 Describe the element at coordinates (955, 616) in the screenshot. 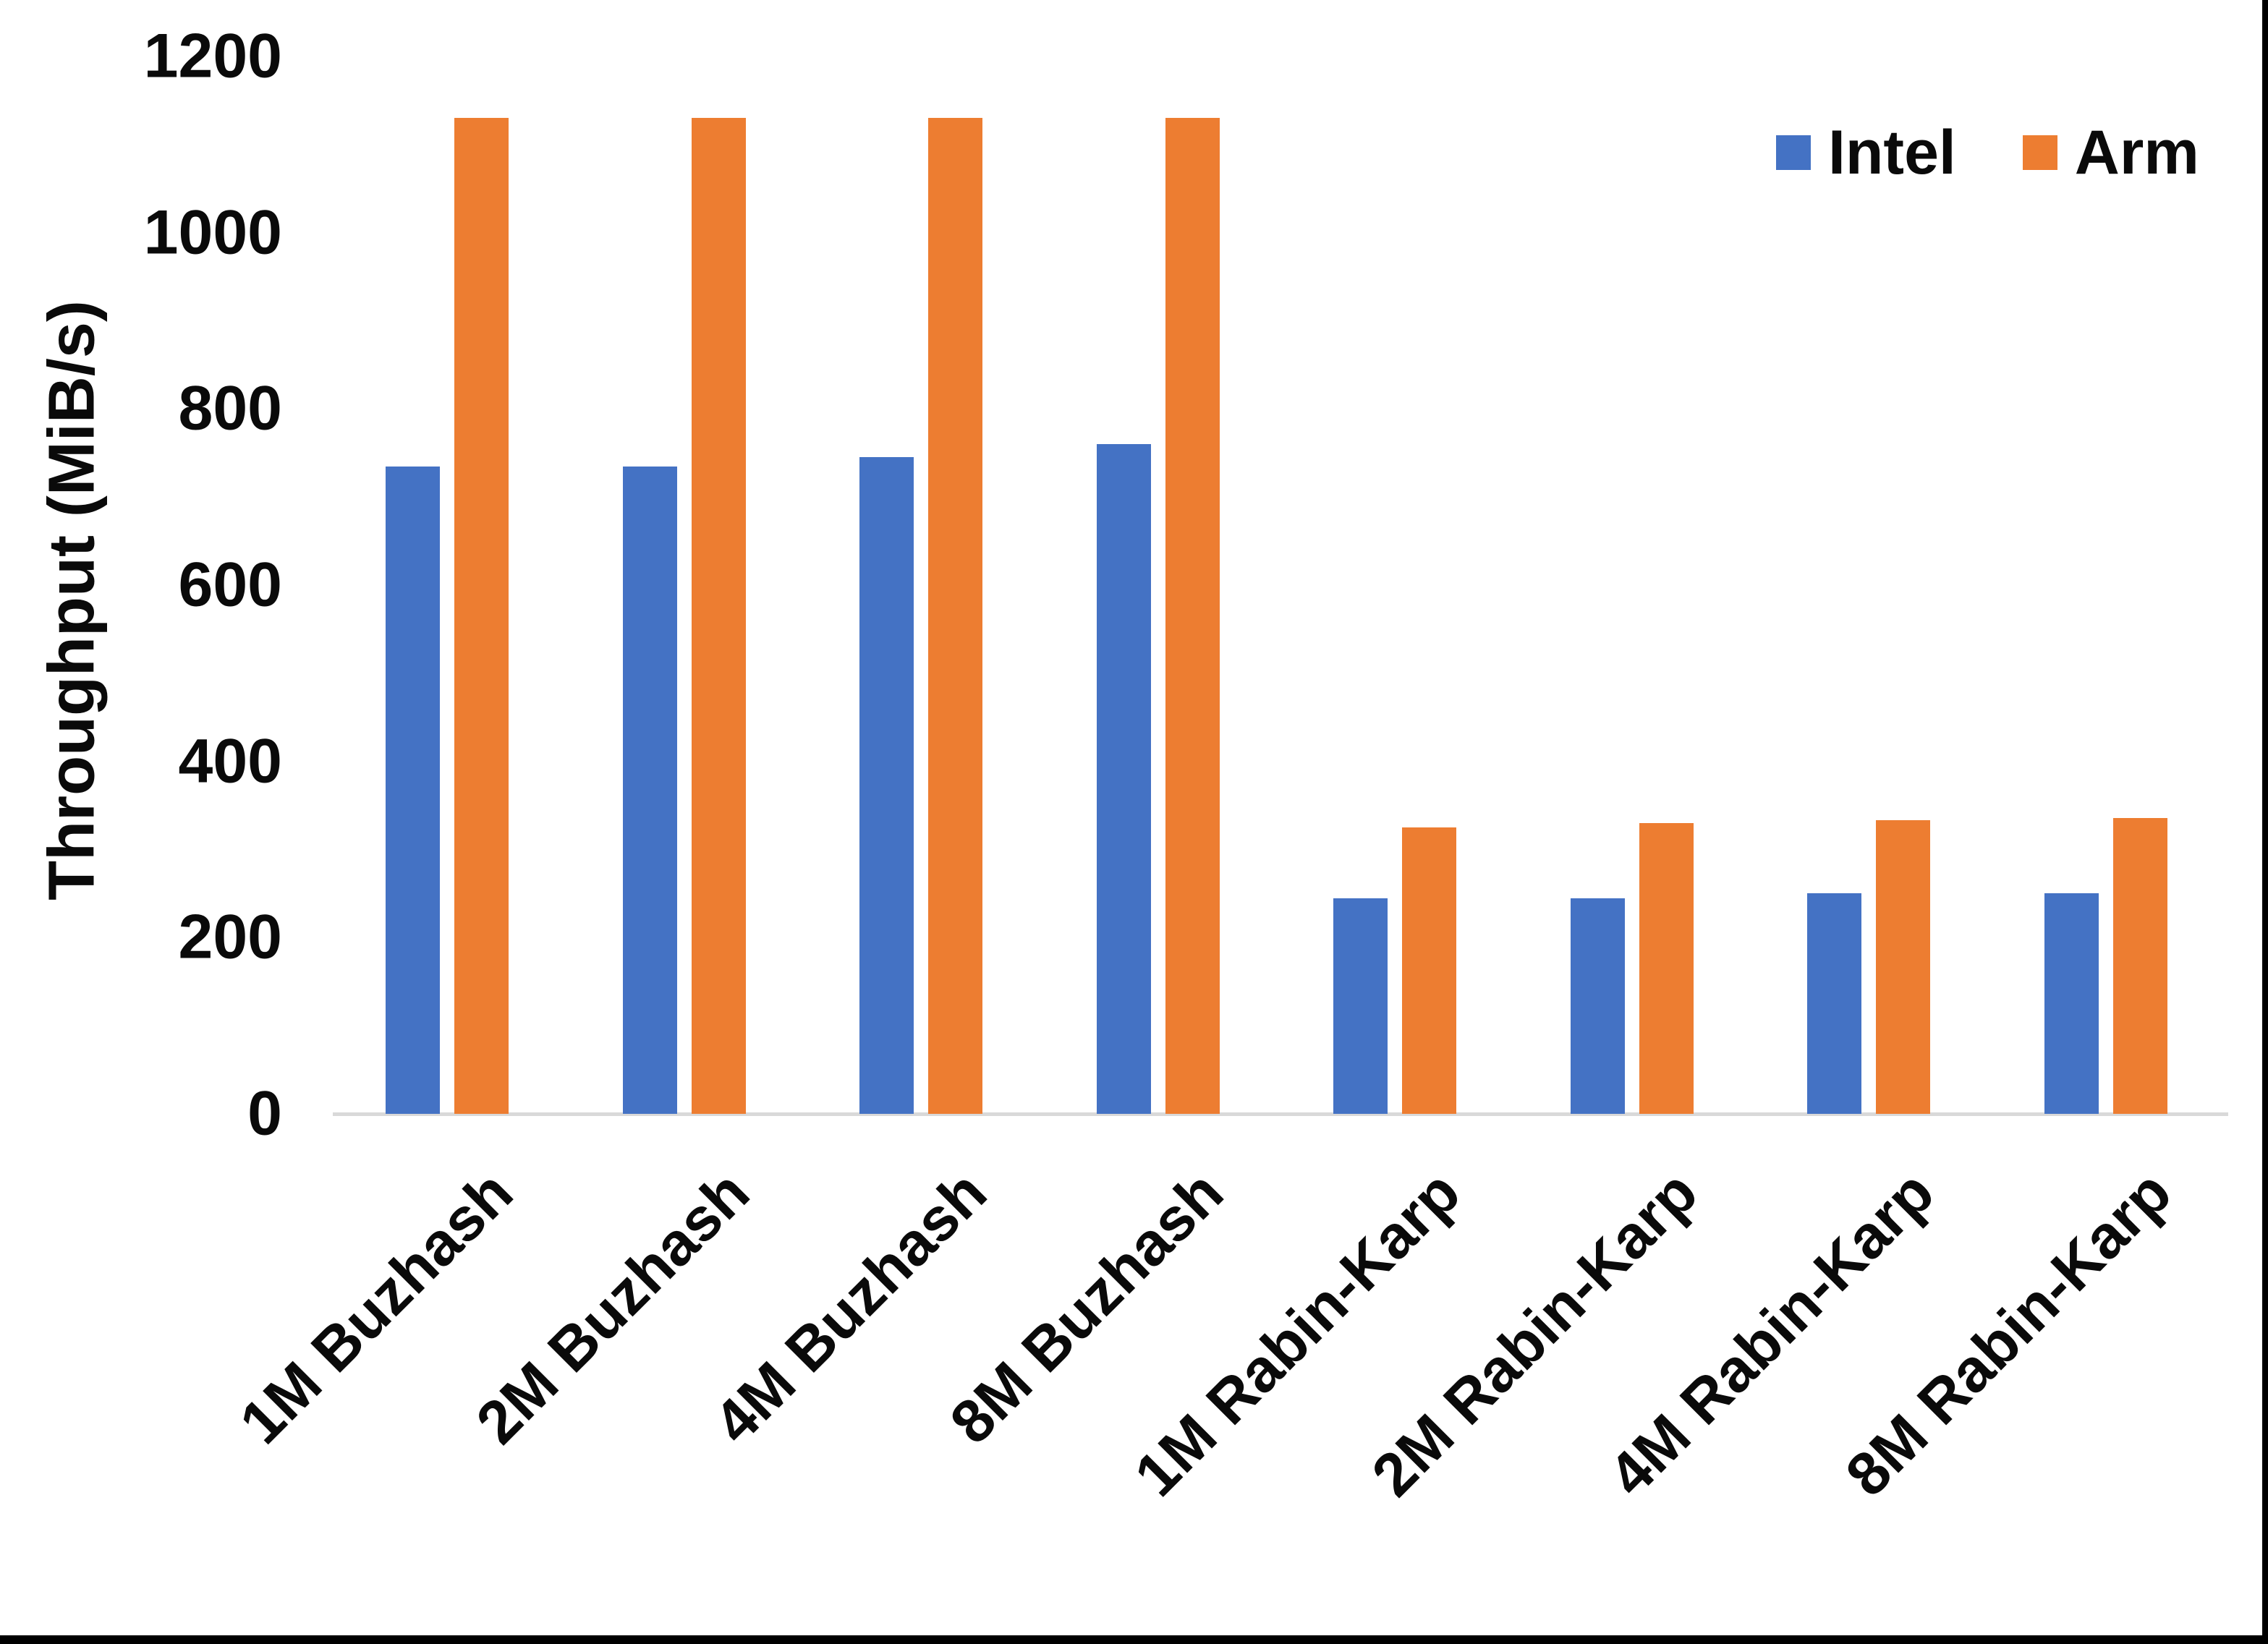

I see `bar-arm-4m-buzhash` at that location.